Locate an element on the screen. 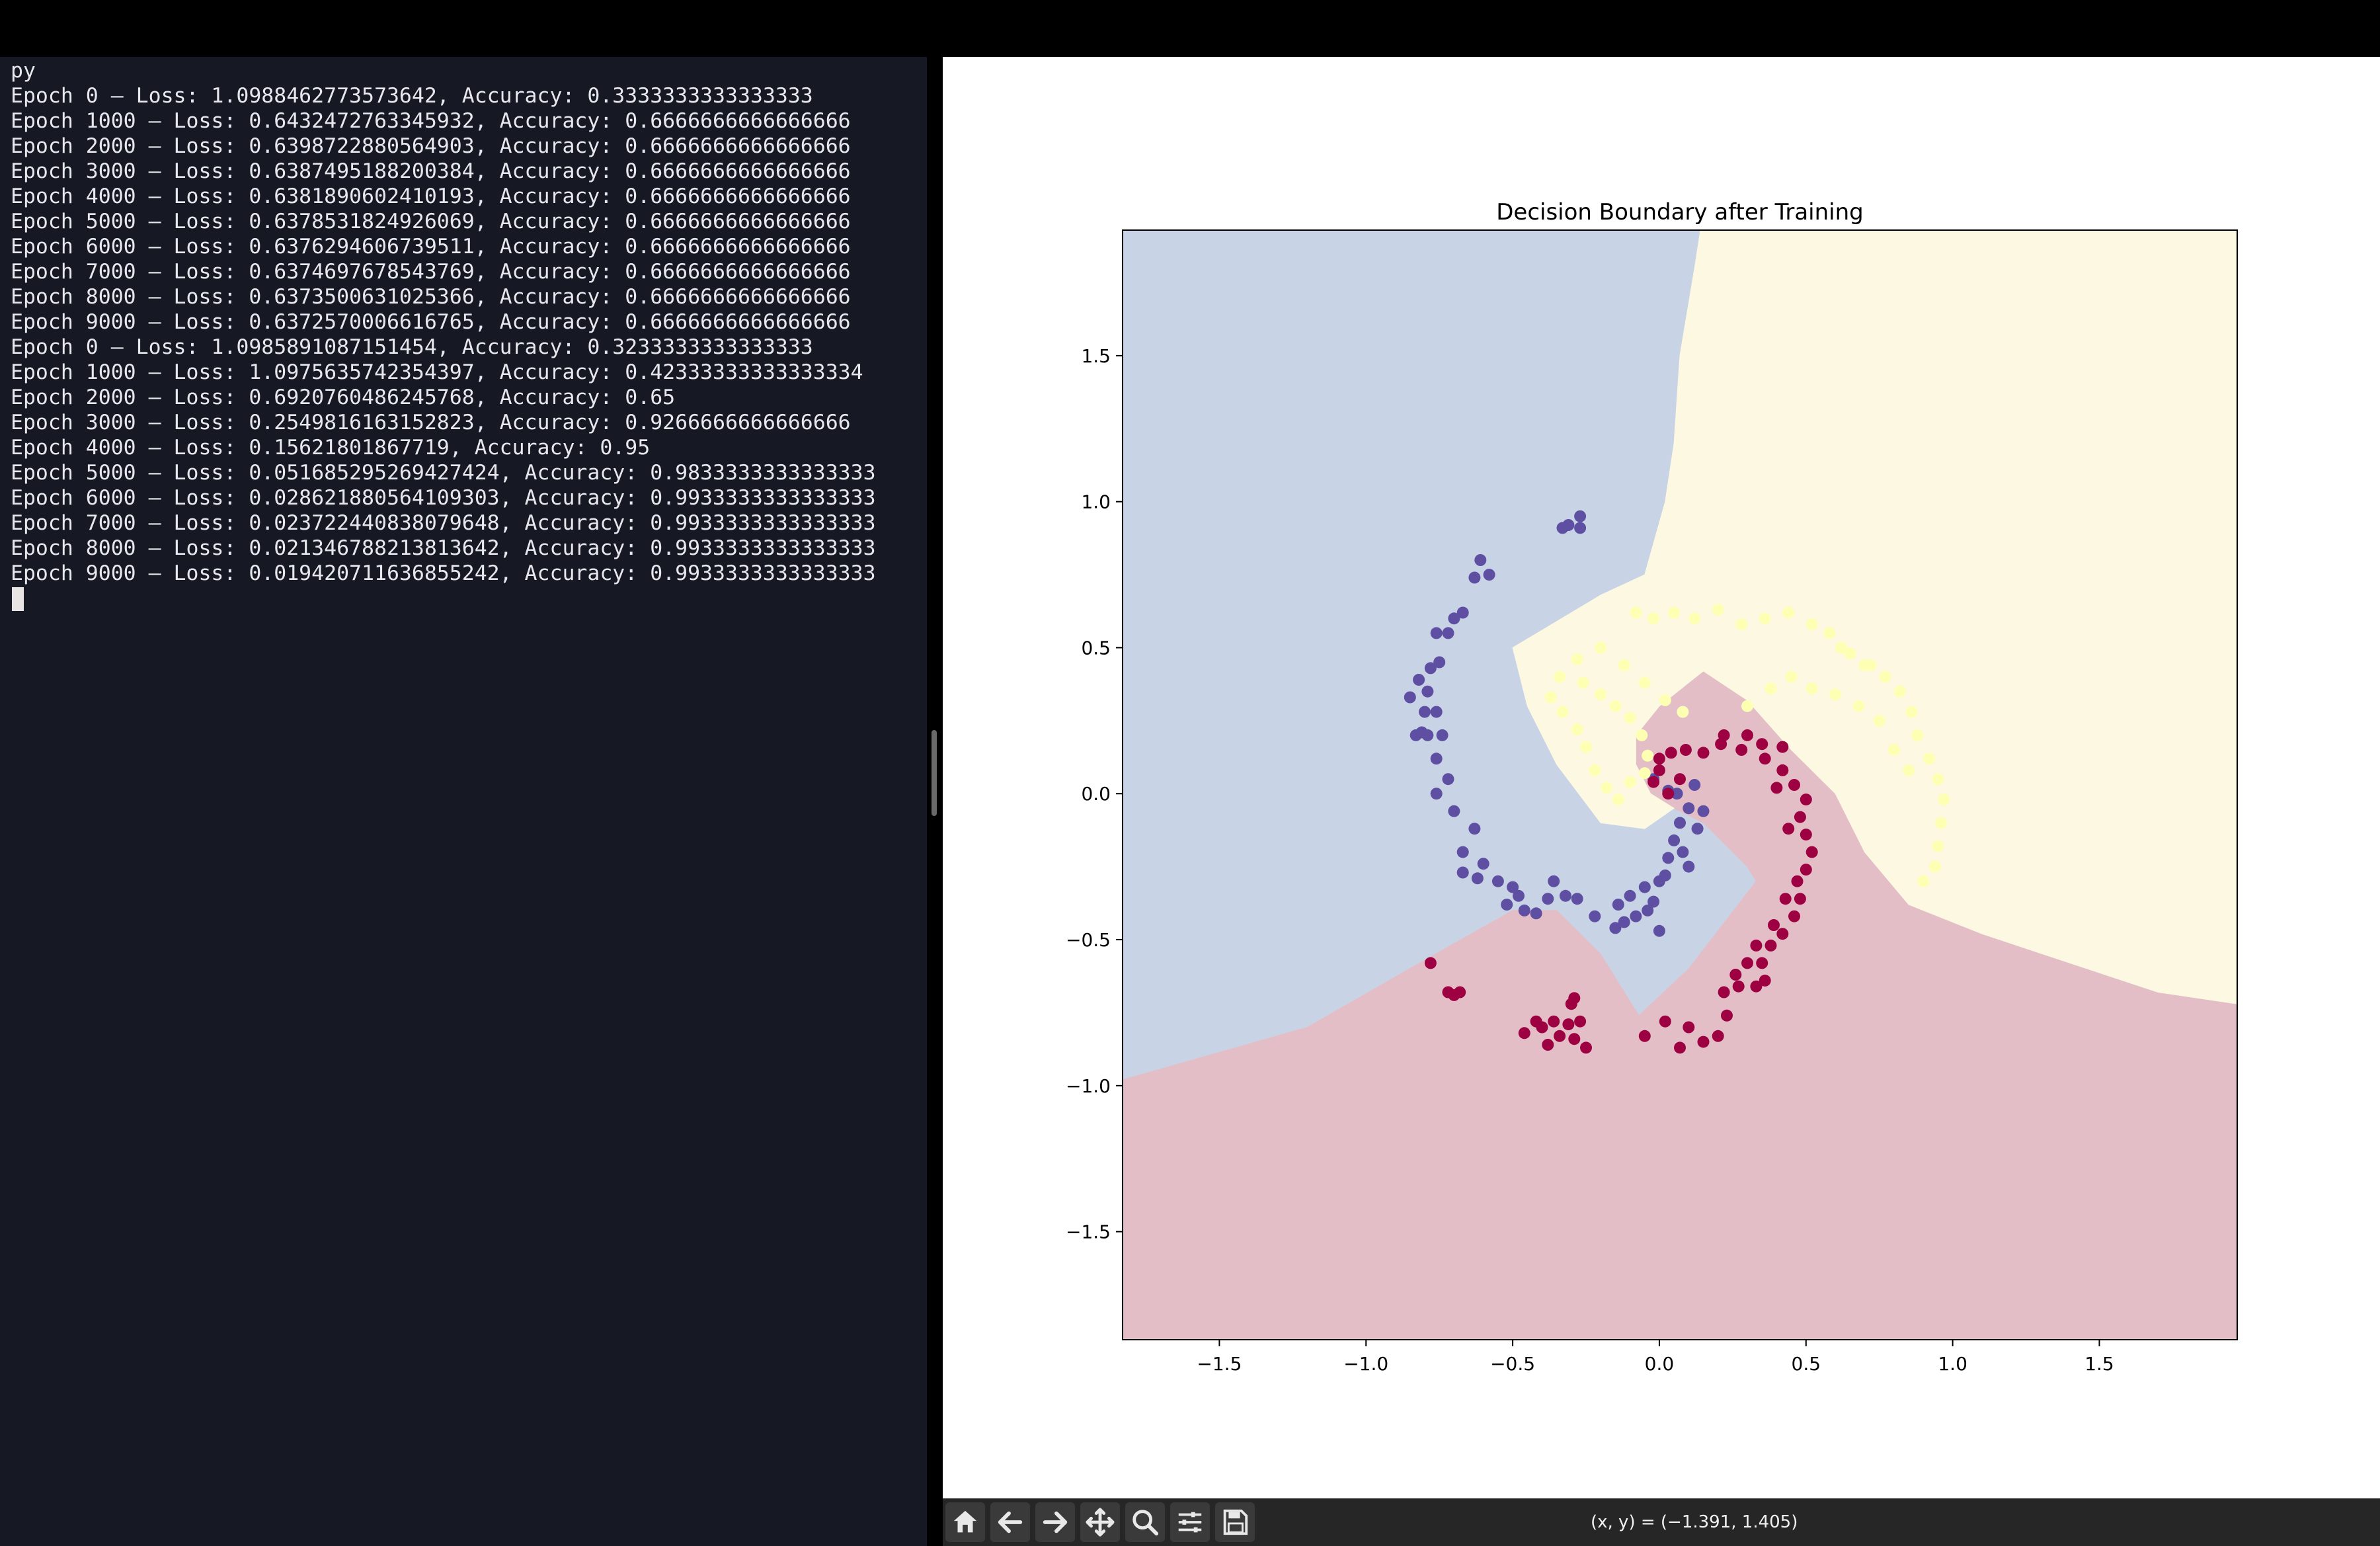  pan-icon is located at coordinates (1100, 1522).